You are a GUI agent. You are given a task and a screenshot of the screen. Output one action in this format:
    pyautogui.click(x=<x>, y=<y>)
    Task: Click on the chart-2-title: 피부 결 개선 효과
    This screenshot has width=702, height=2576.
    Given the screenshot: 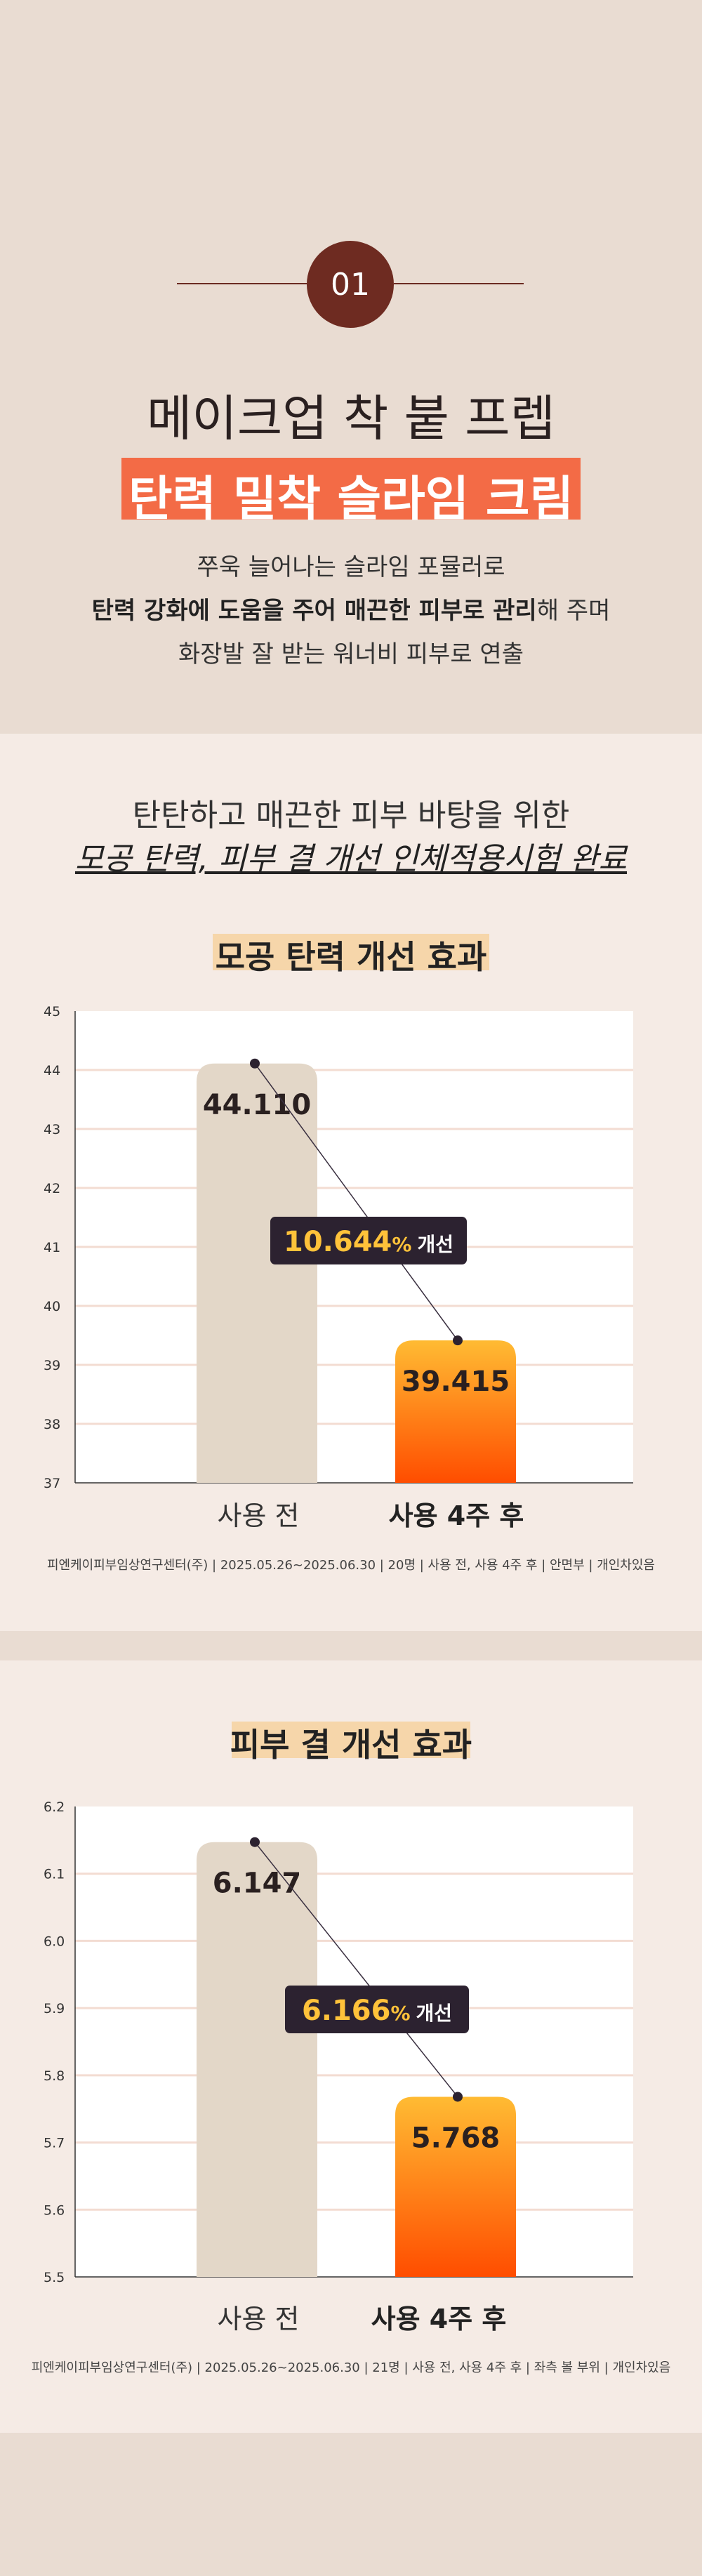 What is the action you would take?
    pyautogui.click(x=351, y=1745)
    